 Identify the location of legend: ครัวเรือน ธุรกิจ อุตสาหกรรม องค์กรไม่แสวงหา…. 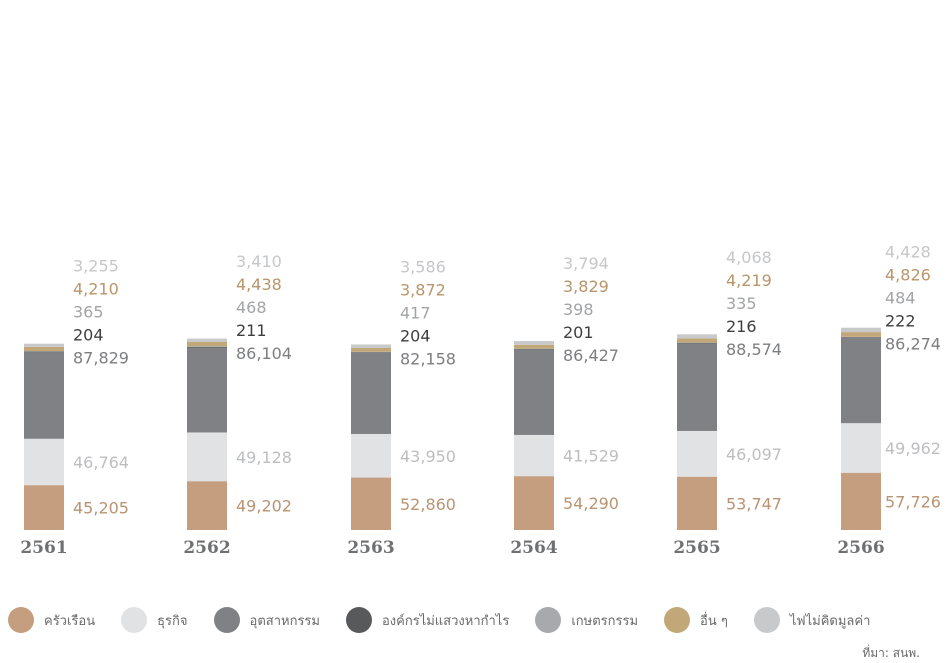
(473, 620).